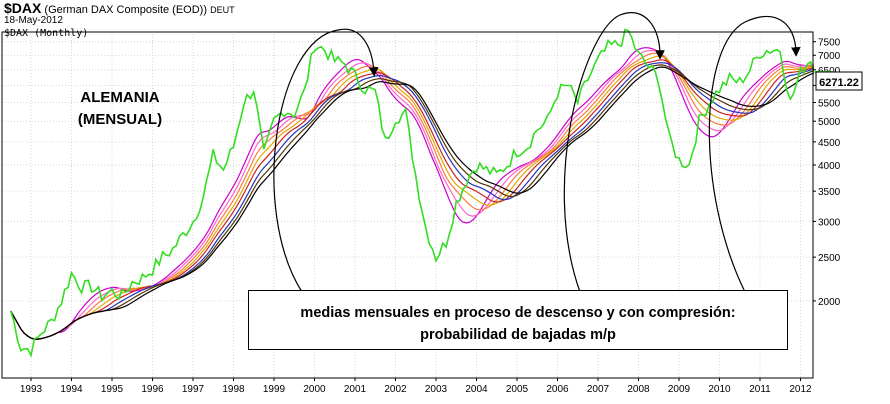 The width and height of the screenshot is (890, 404). What do you see at coordinates (829, 192) in the screenshot?
I see `y-tick-label: 3500` at bounding box center [829, 192].